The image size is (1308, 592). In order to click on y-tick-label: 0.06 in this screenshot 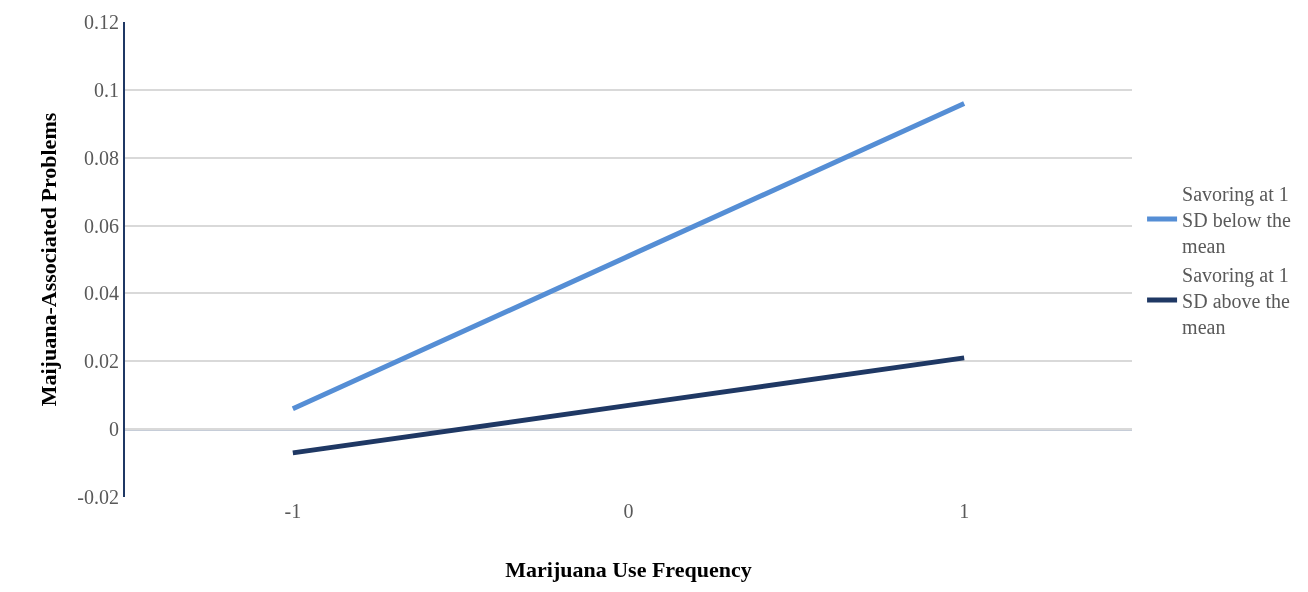, I will do `click(101, 225)`.